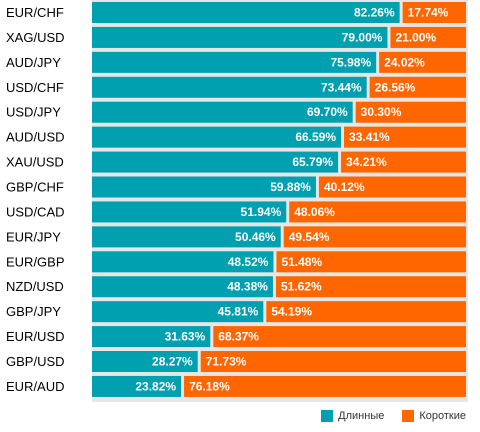  What do you see at coordinates (35, 87) in the screenshot?
I see `pair-label: USD/CHF` at bounding box center [35, 87].